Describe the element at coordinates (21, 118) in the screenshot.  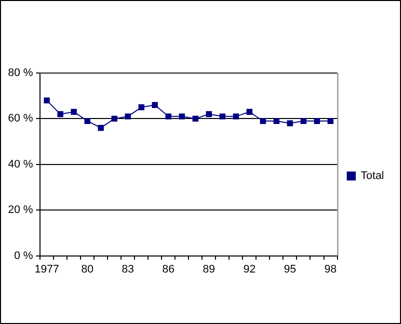
I see `y-tick-label: 60 %` at that location.